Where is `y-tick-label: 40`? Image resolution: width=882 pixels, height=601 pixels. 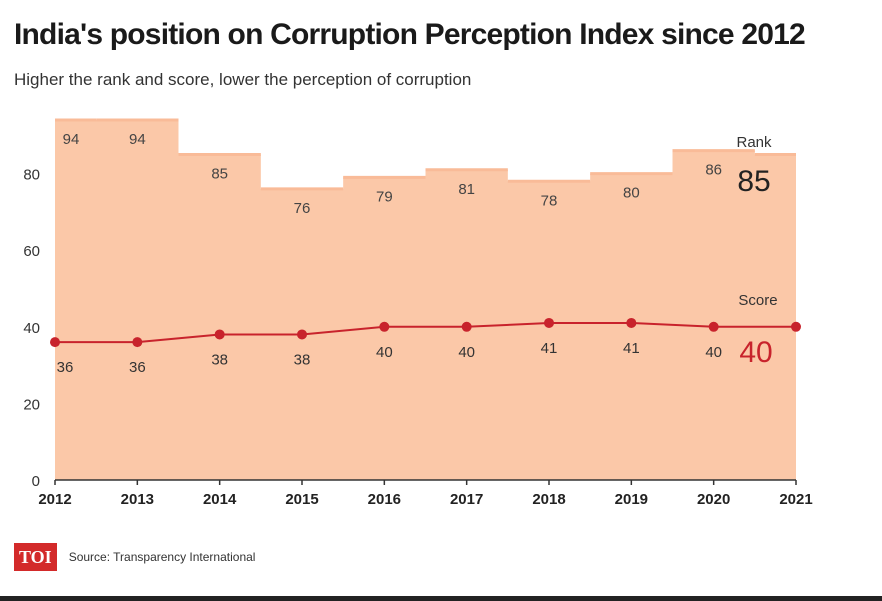 y-tick-label: 40 is located at coordinates (31, 328).